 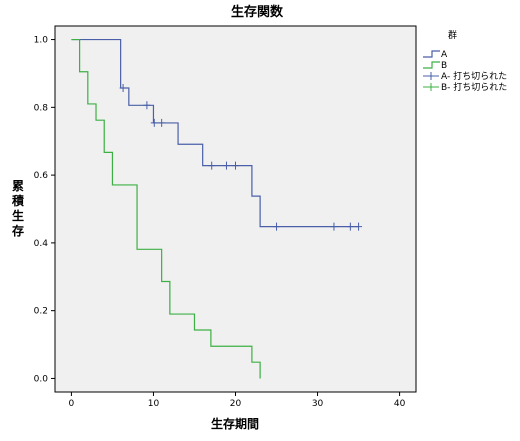 I want to click on x-tick-label: 10, so click(x=154, y=404).